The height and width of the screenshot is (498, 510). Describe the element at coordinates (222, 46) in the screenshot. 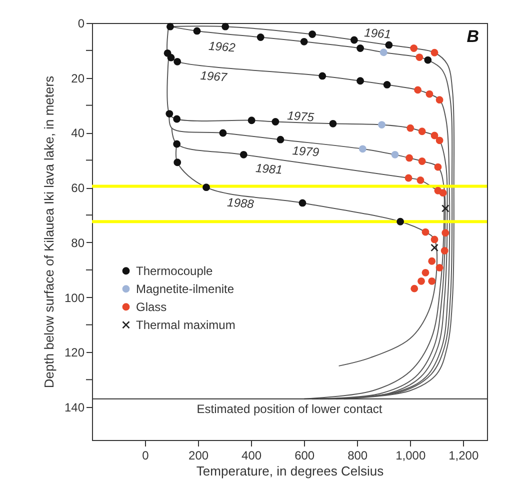

I see `annotation: 1962` at that location.